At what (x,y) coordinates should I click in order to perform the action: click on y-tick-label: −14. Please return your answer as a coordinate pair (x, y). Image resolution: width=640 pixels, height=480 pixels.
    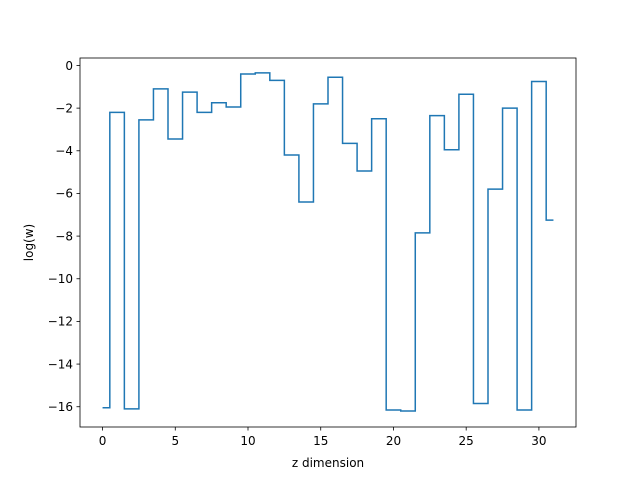
    Looking at the image, I should click on (60, 364).